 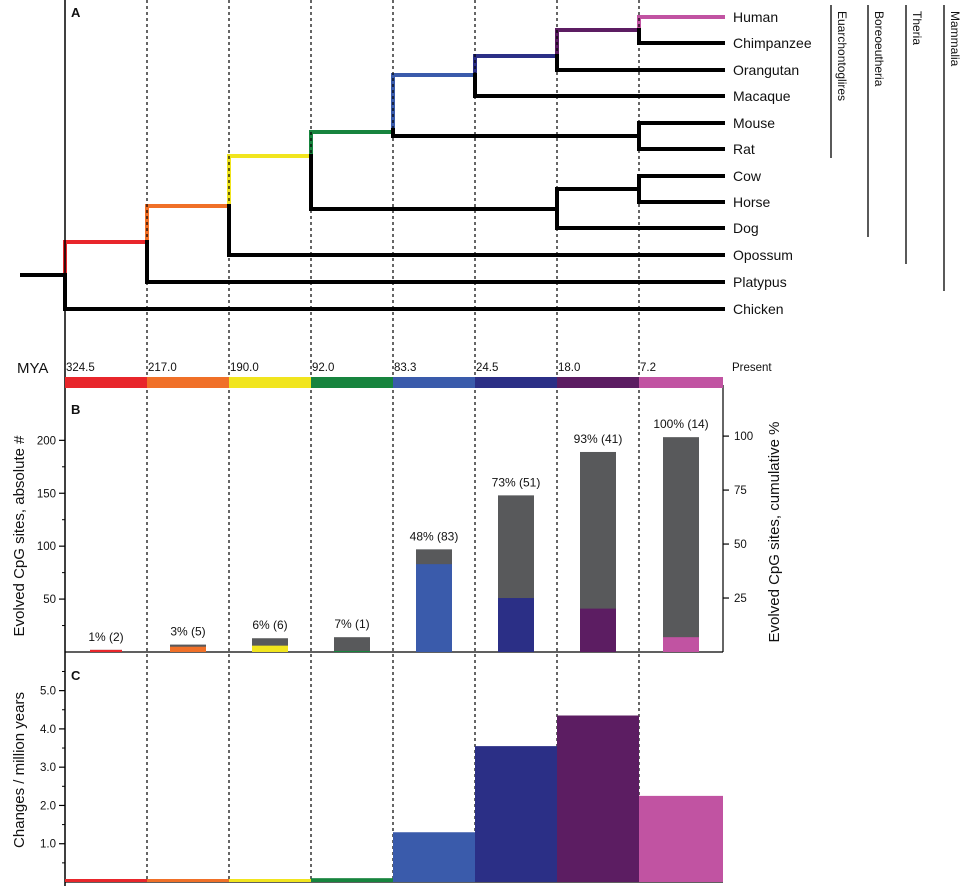 I want to click on panel-a-label: A, so click(x=76, y=12).